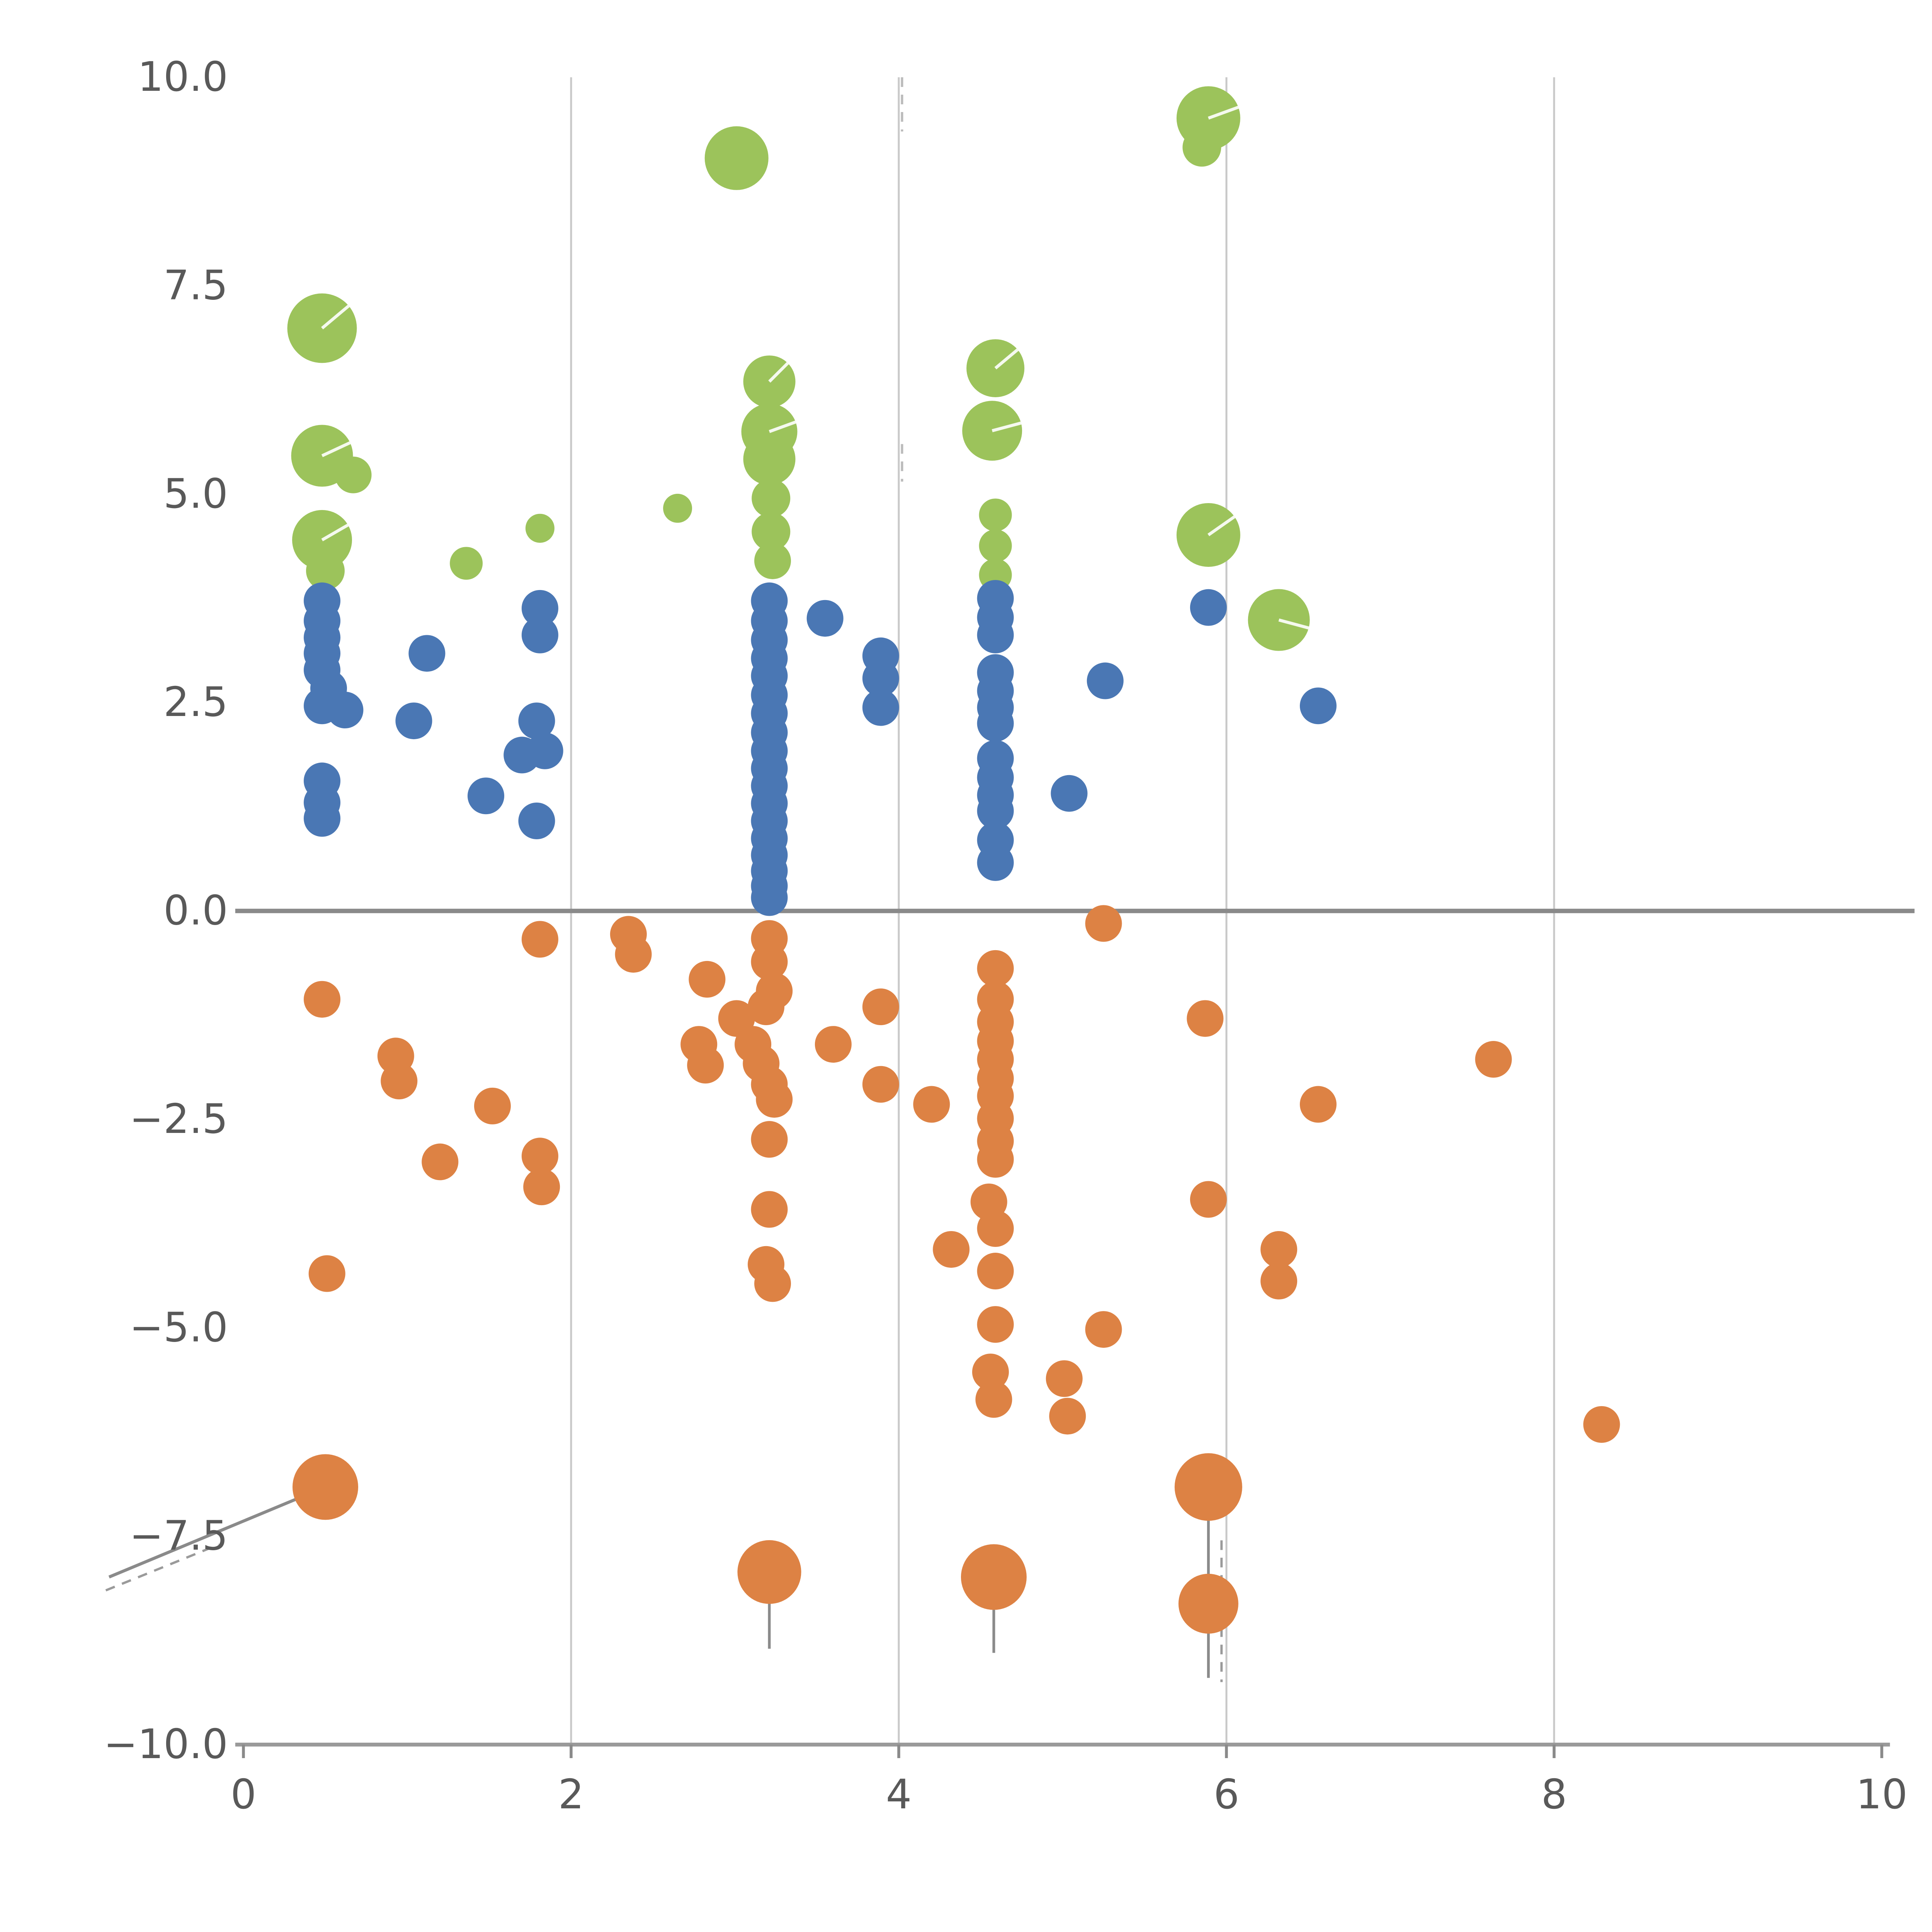 The image size is (1932, 1932). What do you see at coordinates (196, 911) in the screenshot?
I see `y-tick-label: 0.0` at bounding box center [196, 911].